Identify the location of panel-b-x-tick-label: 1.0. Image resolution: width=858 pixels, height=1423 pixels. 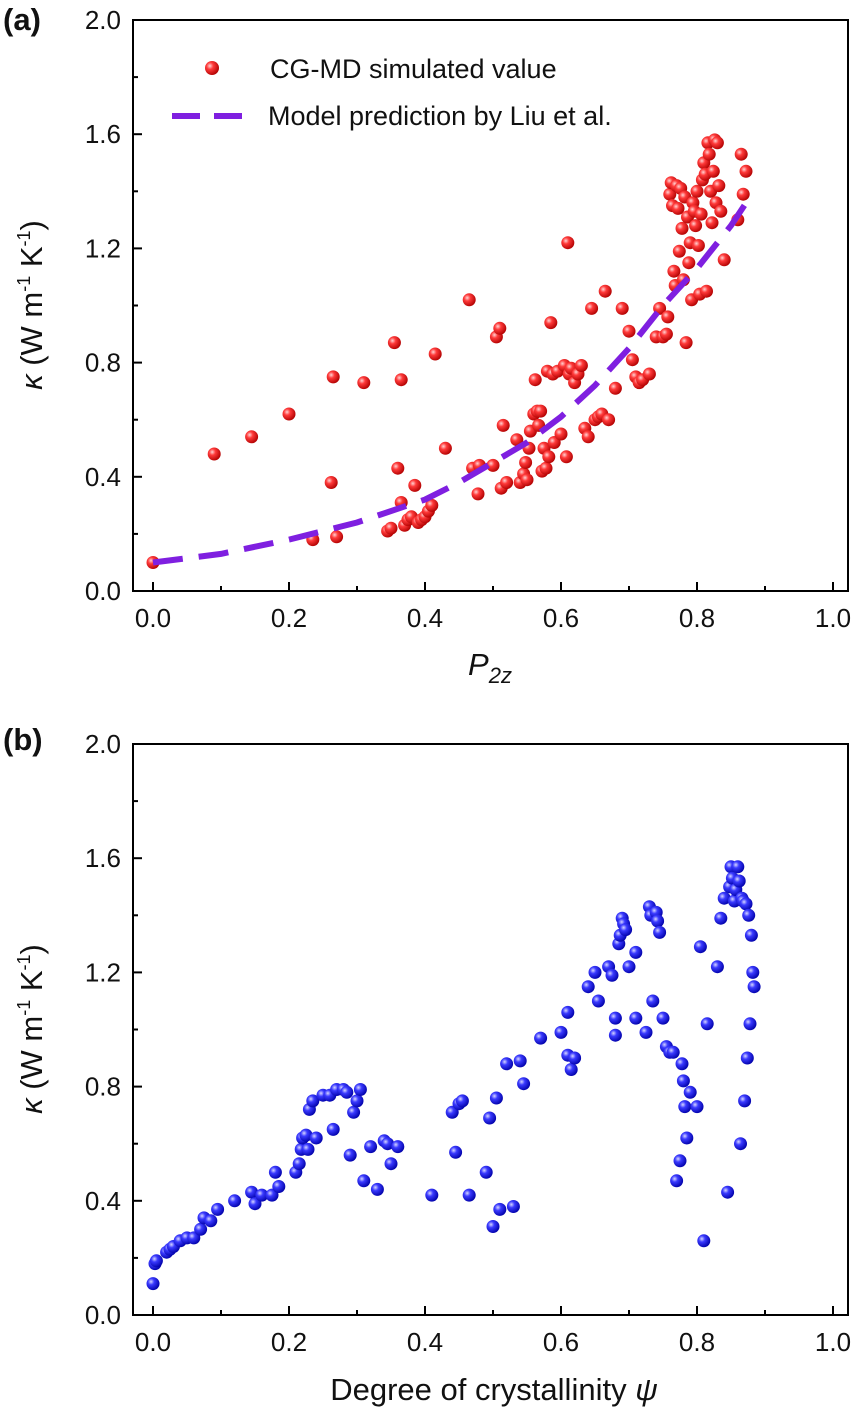
(833, 1342).